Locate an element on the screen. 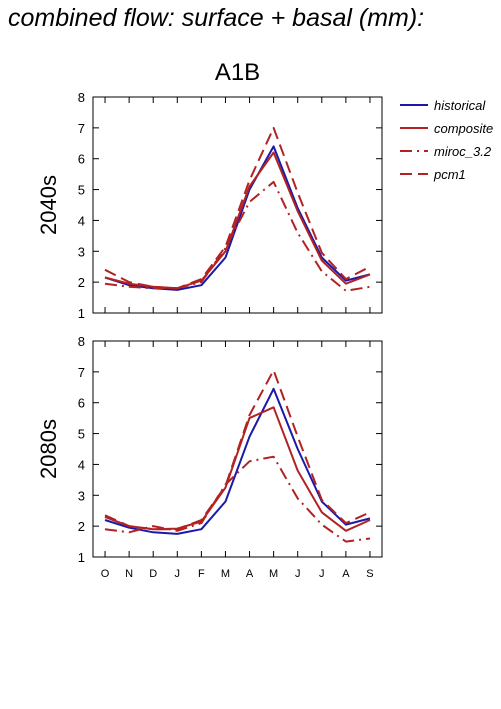  panel-label: 2040s is located at coordinates (48, 205).